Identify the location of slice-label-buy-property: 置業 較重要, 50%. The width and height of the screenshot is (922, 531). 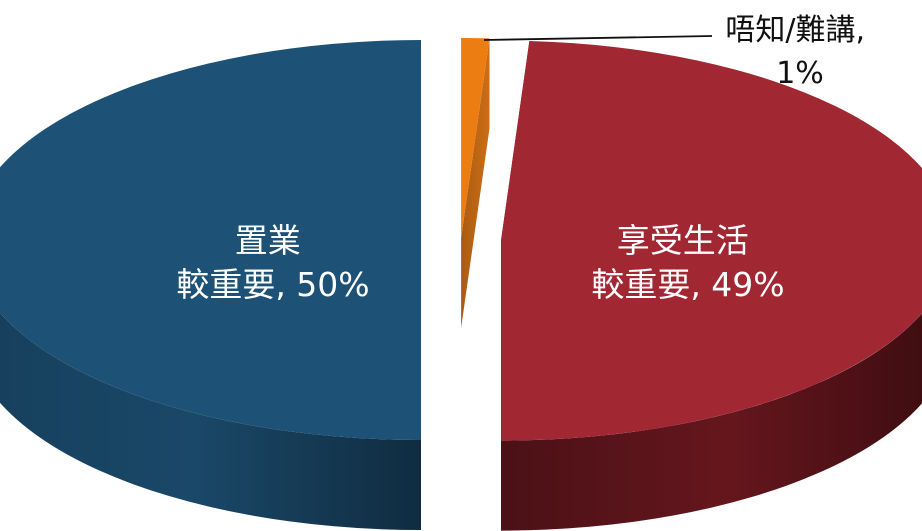
(272, 262).